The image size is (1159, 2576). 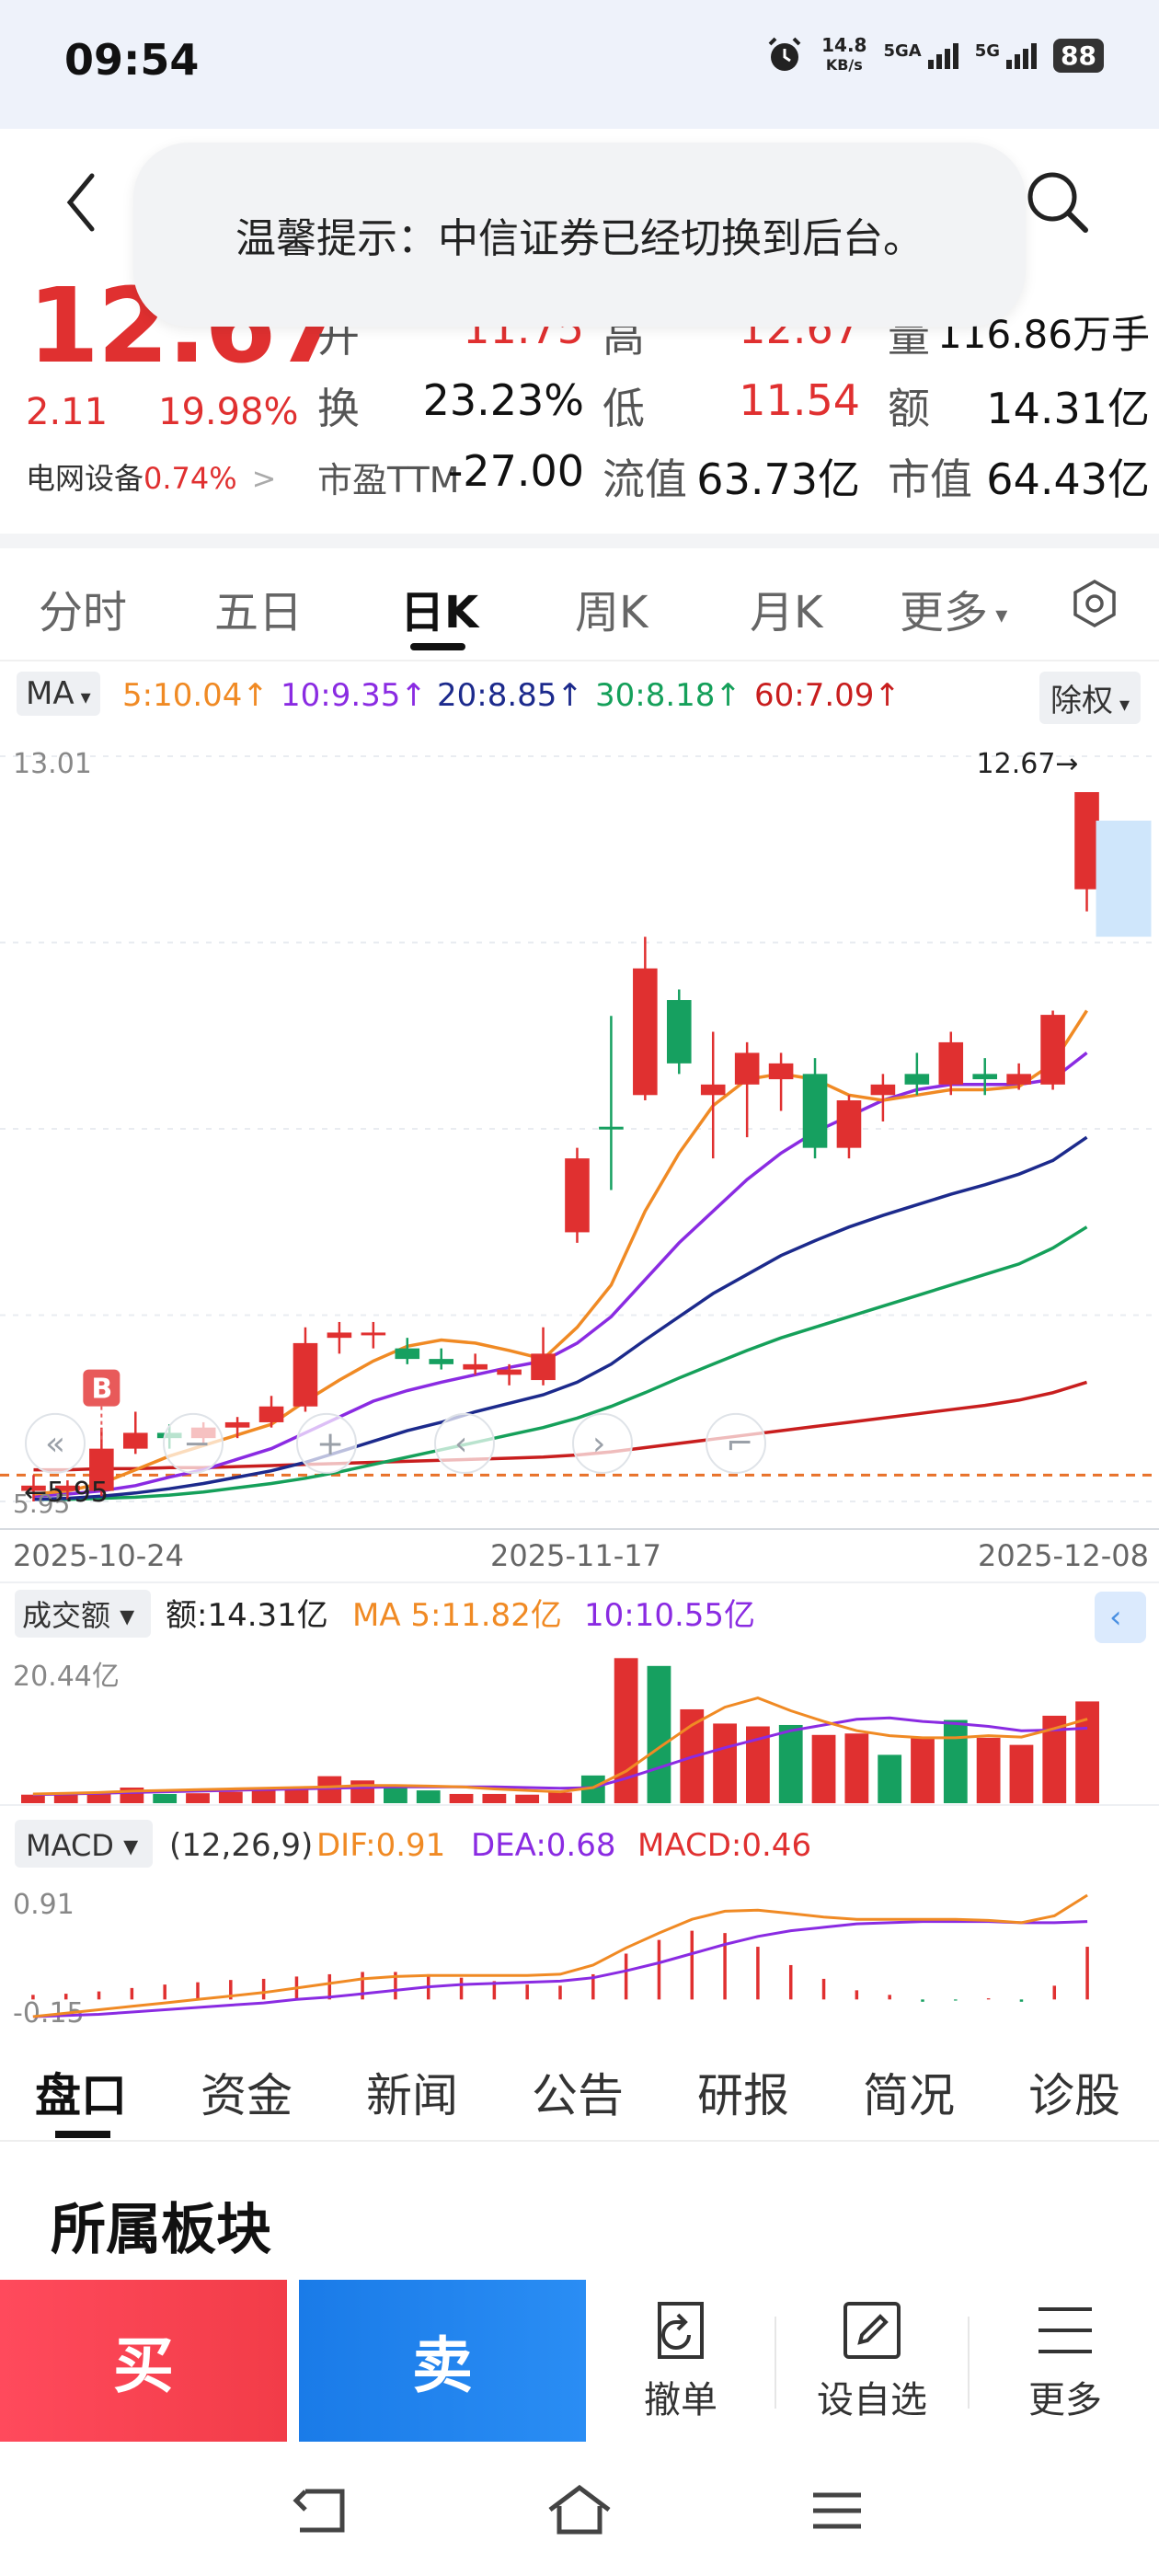 I want to click on macd-top-label: 0.91, so click(x=44, y=1905).